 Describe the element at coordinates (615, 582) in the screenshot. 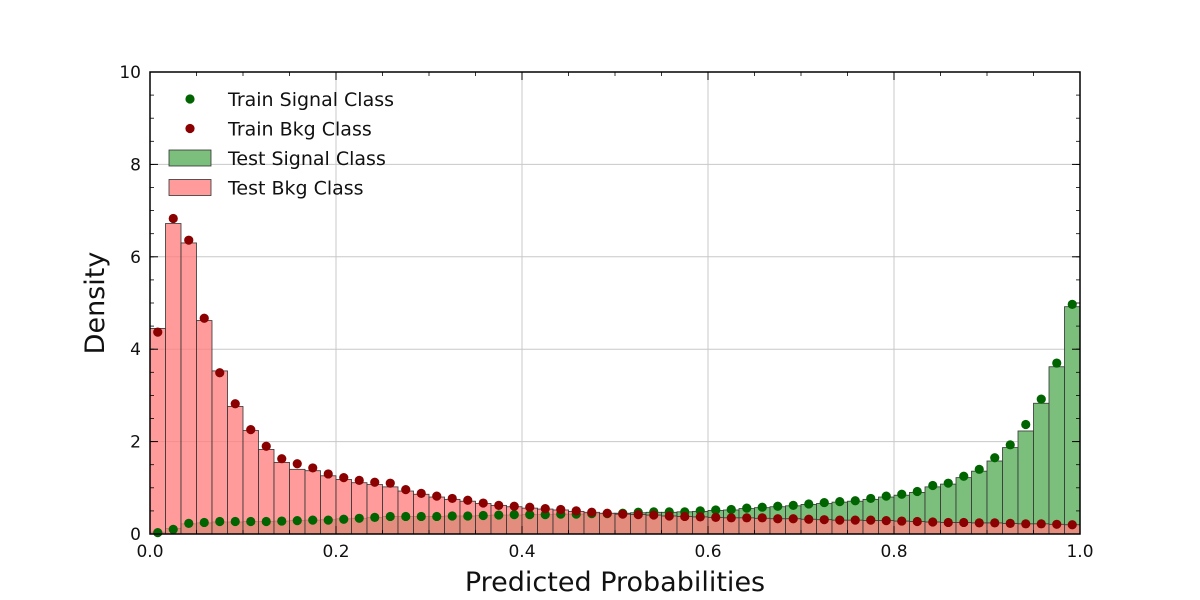

I see `x-axis-label: Predicted Probabilities` at that location.